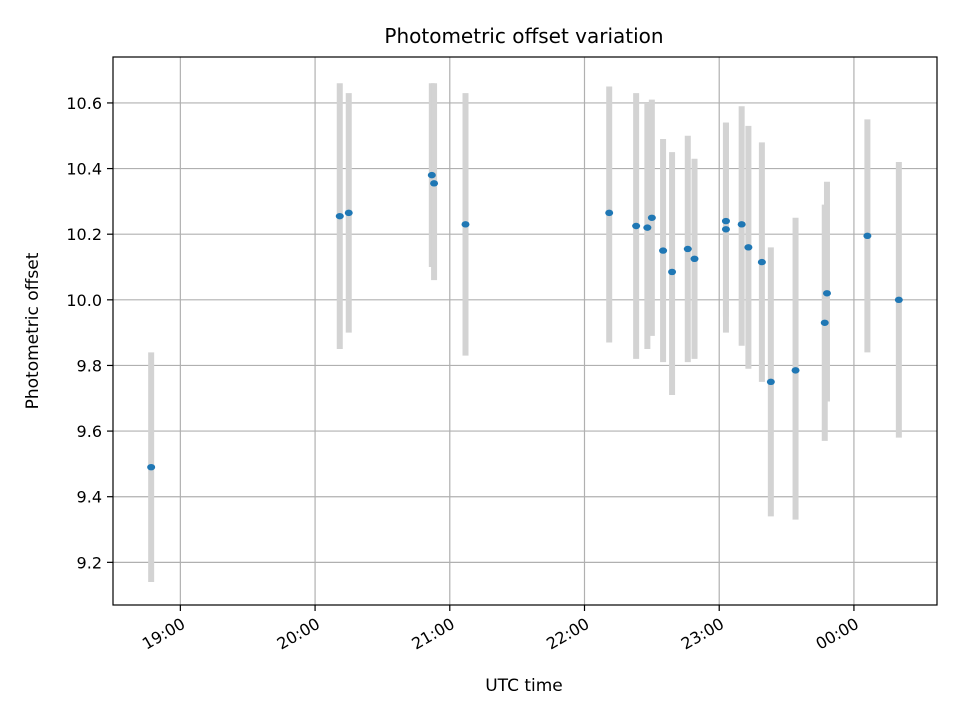  I want to click on x-tick-label: 22:00, so click(567, 634).